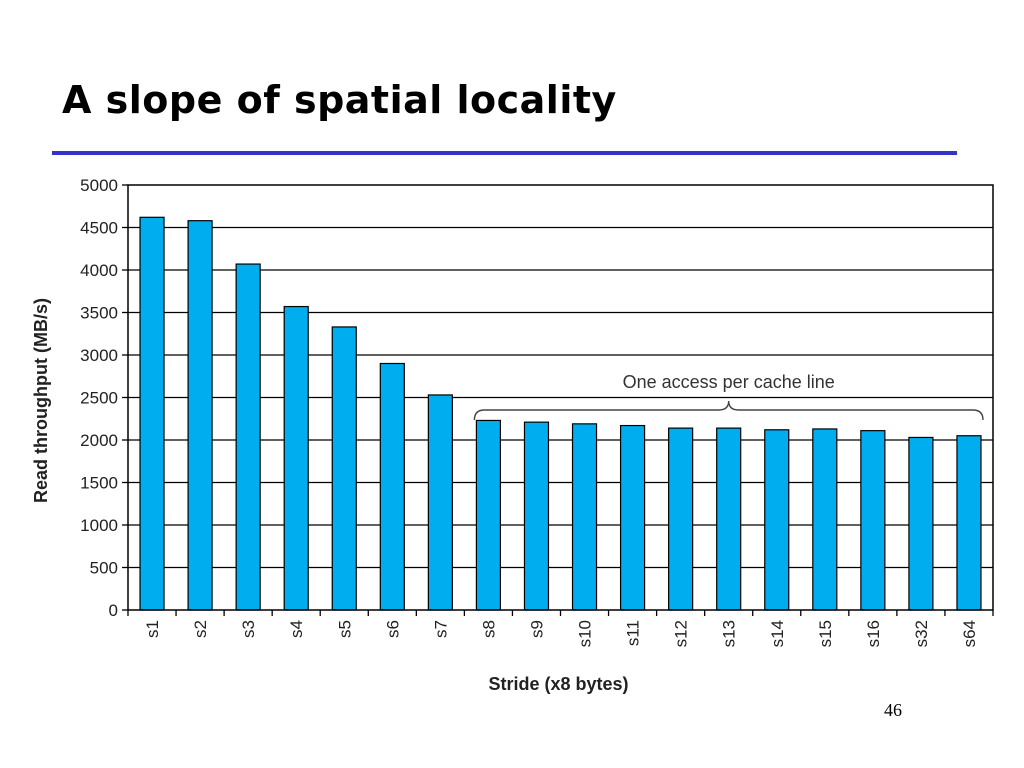  What do you see at coordinates (969, 523) in the screenshot?
I see `bar-s64` at bounding box center [969, 523].